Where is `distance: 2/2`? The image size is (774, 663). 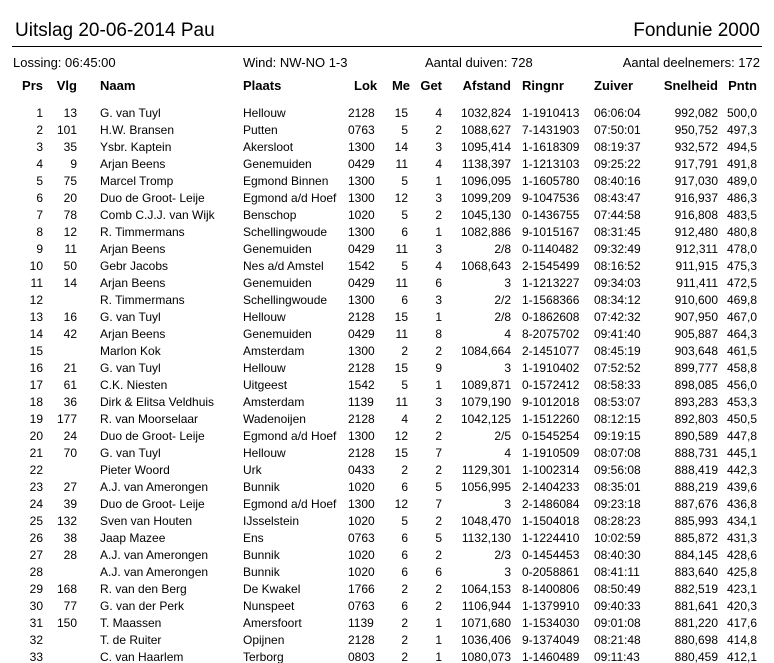
distance: 2/2 is located at coordinates (502, 300).